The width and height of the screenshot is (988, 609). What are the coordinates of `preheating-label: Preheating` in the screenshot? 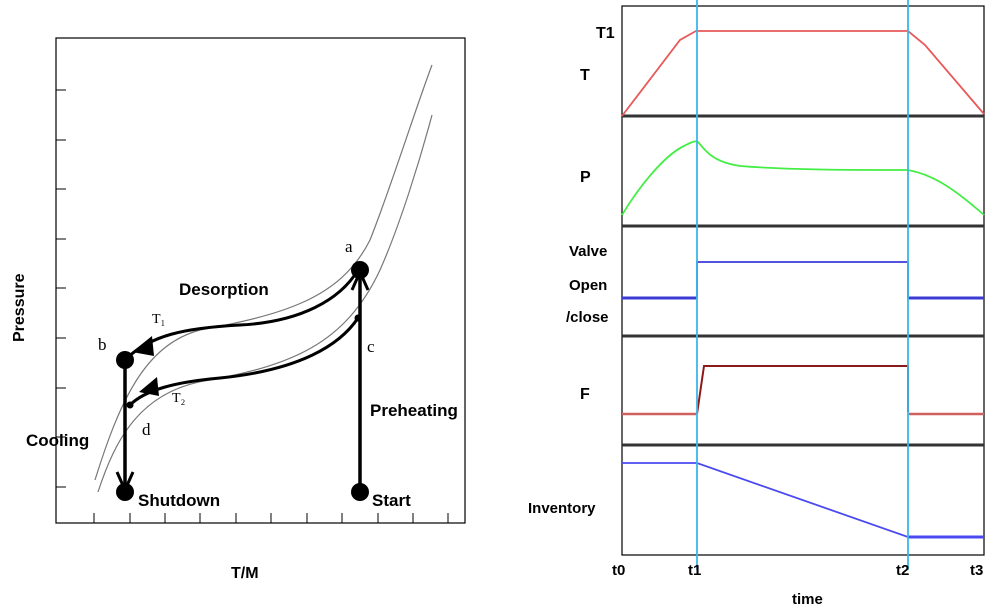 It's located at (414, 410).